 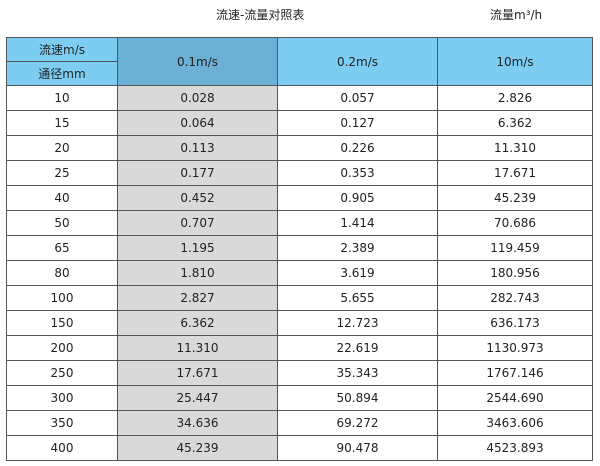 What do you see at coordinates (197, 273) in the screenshot?
I see `flow-cell: 1.810` at bounding box center [197, 273].